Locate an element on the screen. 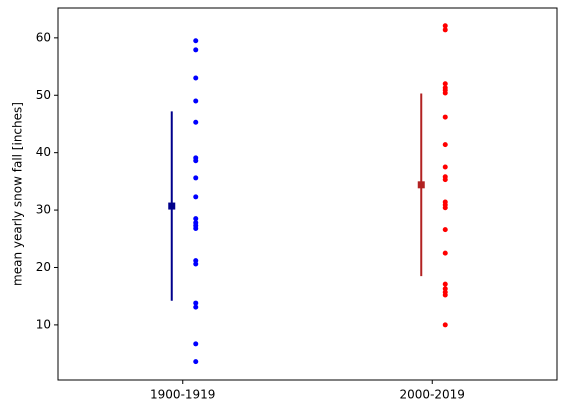  y-tick-label: 20 is located at coordinates (43, 267).